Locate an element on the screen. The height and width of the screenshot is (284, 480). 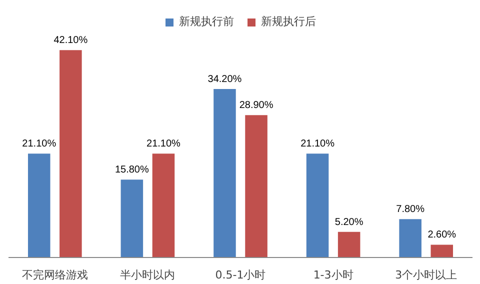
data-label: 5.20% is located at coordinates (349, 222).